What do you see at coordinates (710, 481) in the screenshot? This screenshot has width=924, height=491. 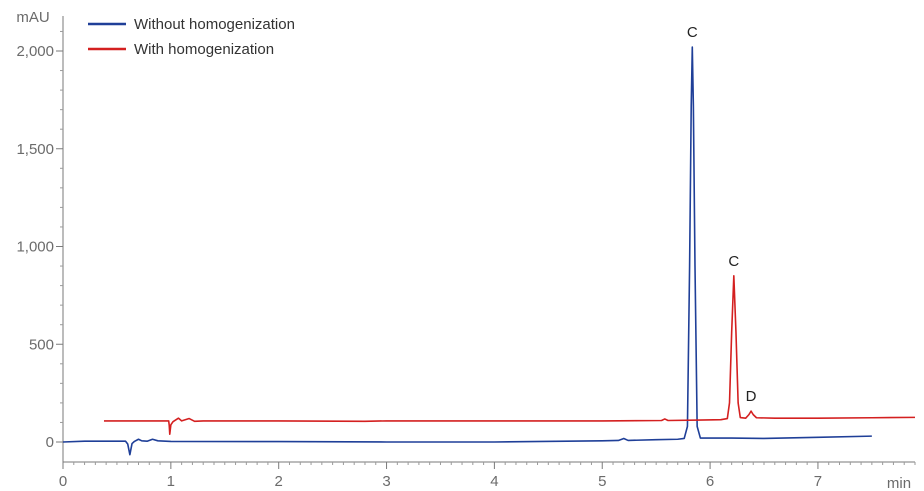 I see `x-tick-label: 6` at bounding box center [710, 481].